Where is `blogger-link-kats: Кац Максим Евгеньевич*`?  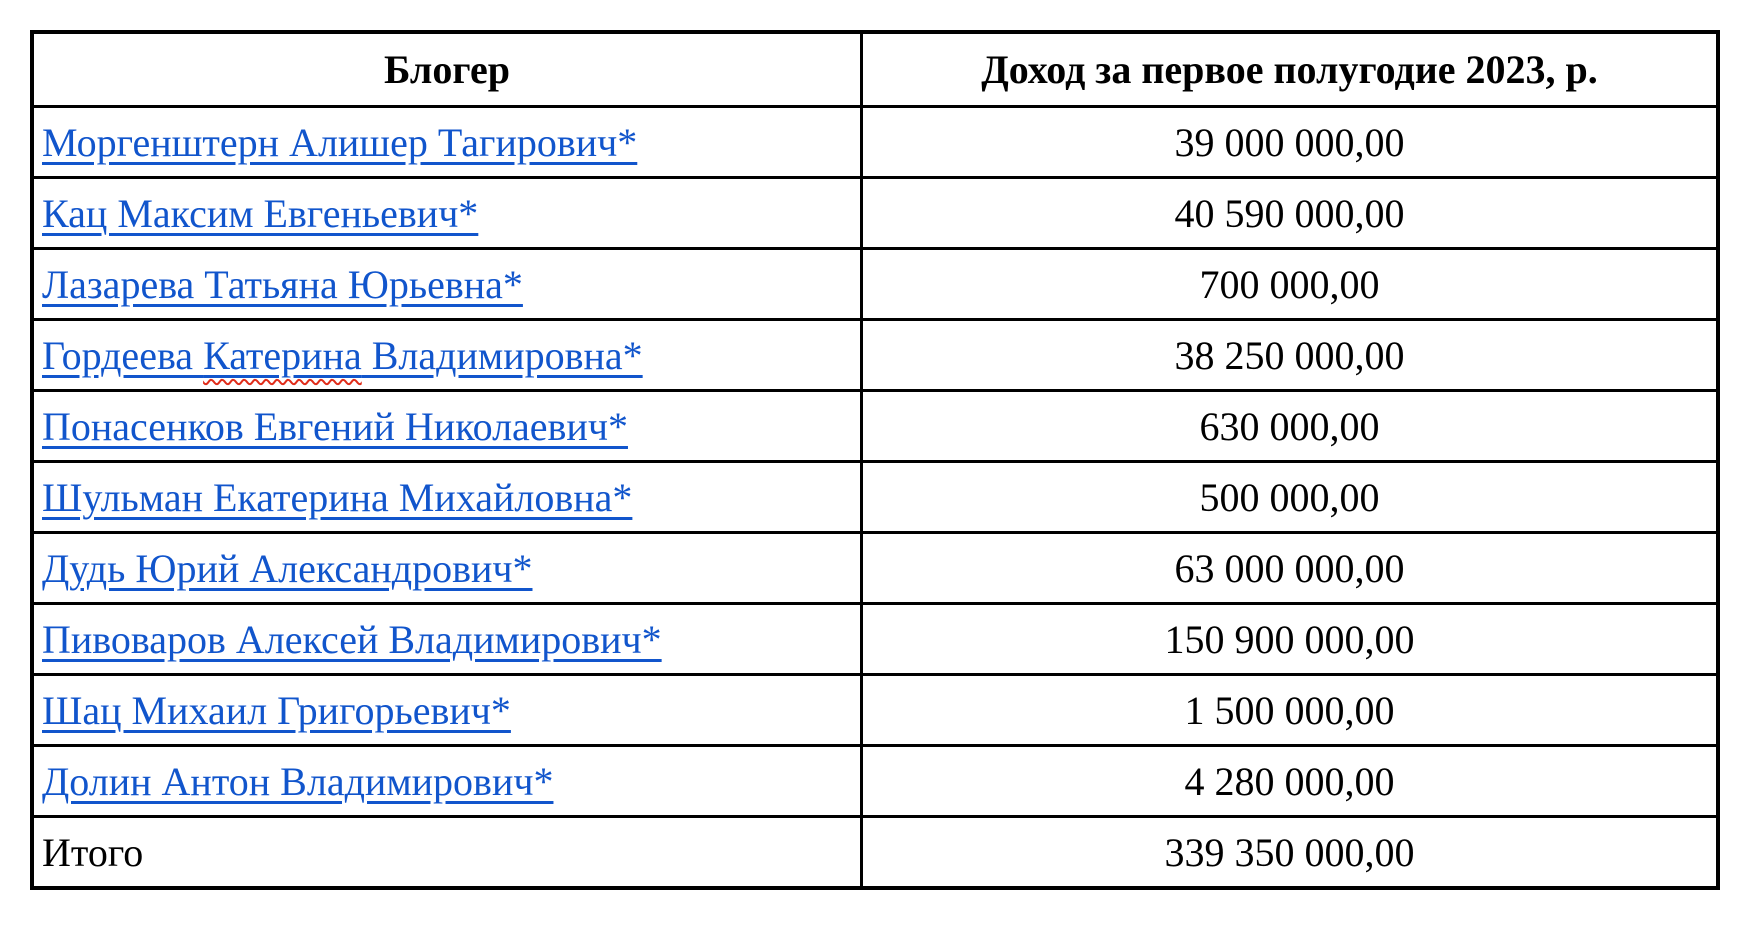
blogger-link-kats: Кац Максим Евгеньевич* is located at coordinates (260, 213).